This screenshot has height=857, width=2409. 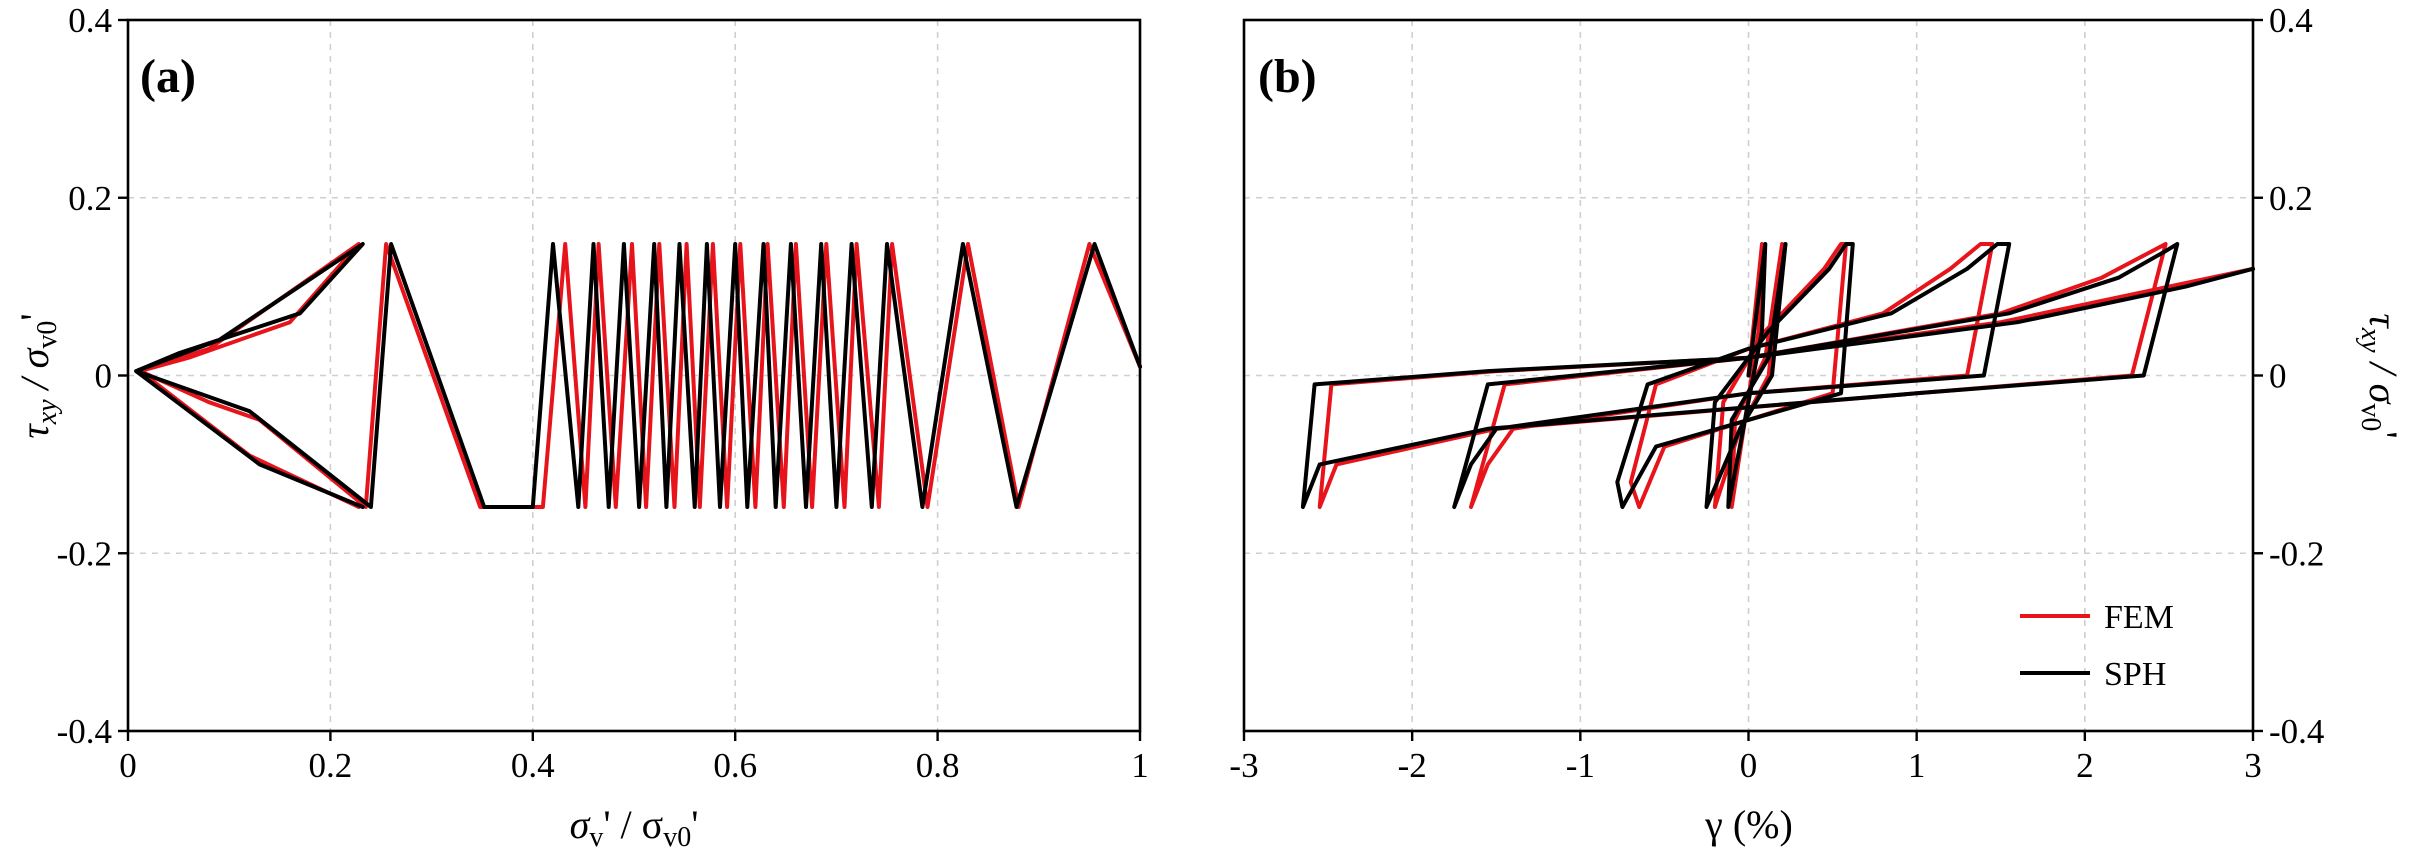 I want to click on panel-a-xlabel-end: ', so click(x=694, y=824).